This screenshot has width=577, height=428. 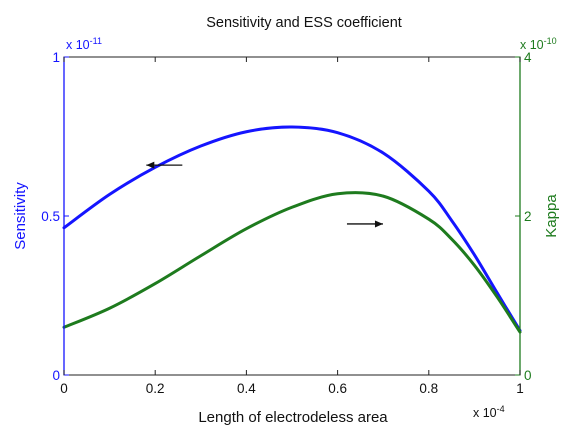 I want to click on x-axis-label: Length of electrodeless area, so click(x=293, y=417).